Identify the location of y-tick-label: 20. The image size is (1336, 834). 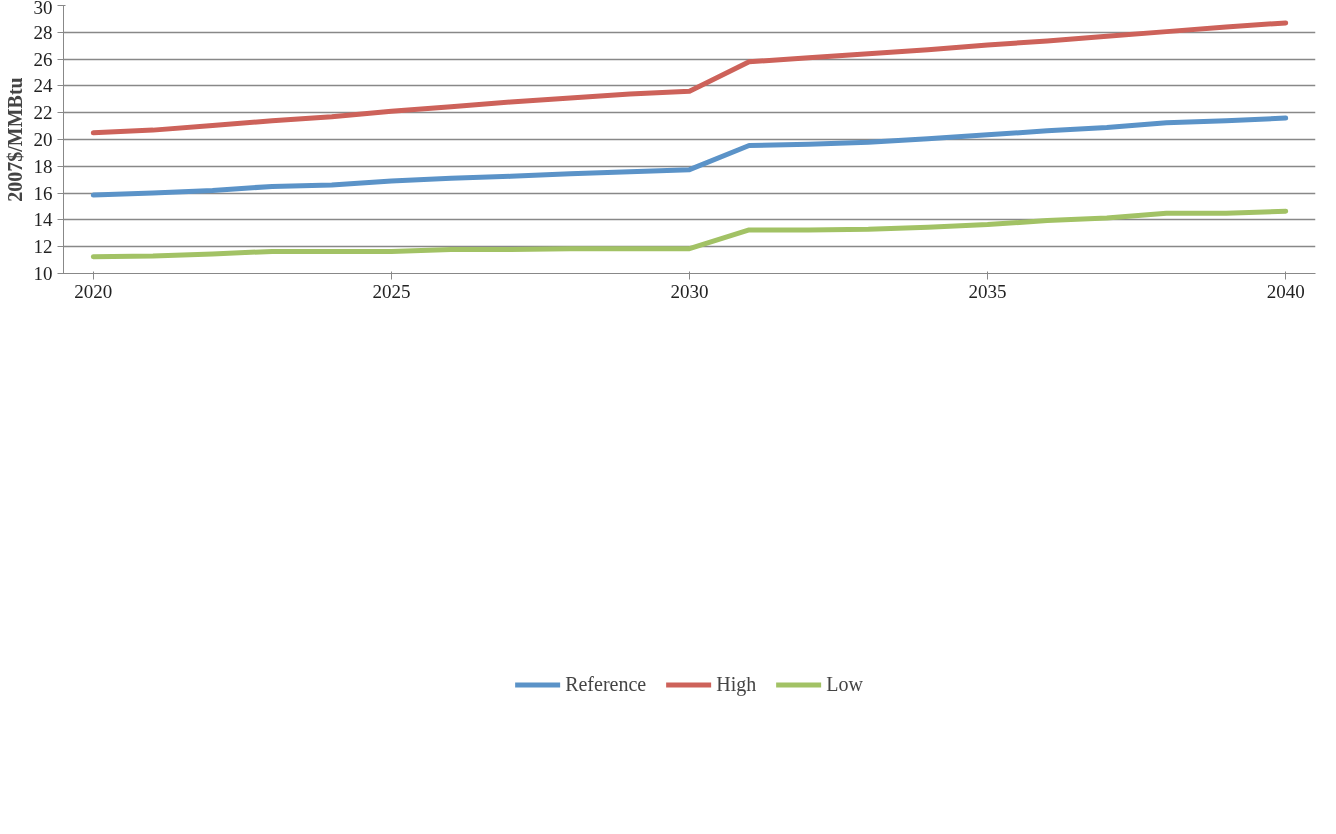
(43, 139).